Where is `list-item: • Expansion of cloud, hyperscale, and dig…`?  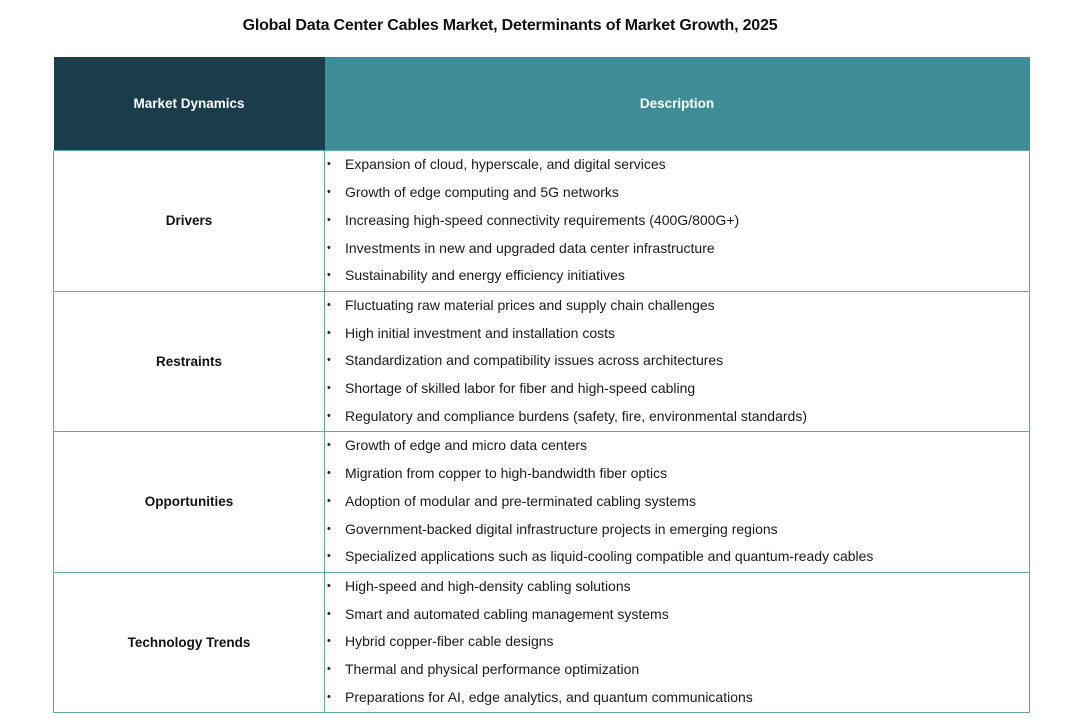
list-item: • Expansion of cloud, hyperscale, and dig… is located at coordinates (677, 165).